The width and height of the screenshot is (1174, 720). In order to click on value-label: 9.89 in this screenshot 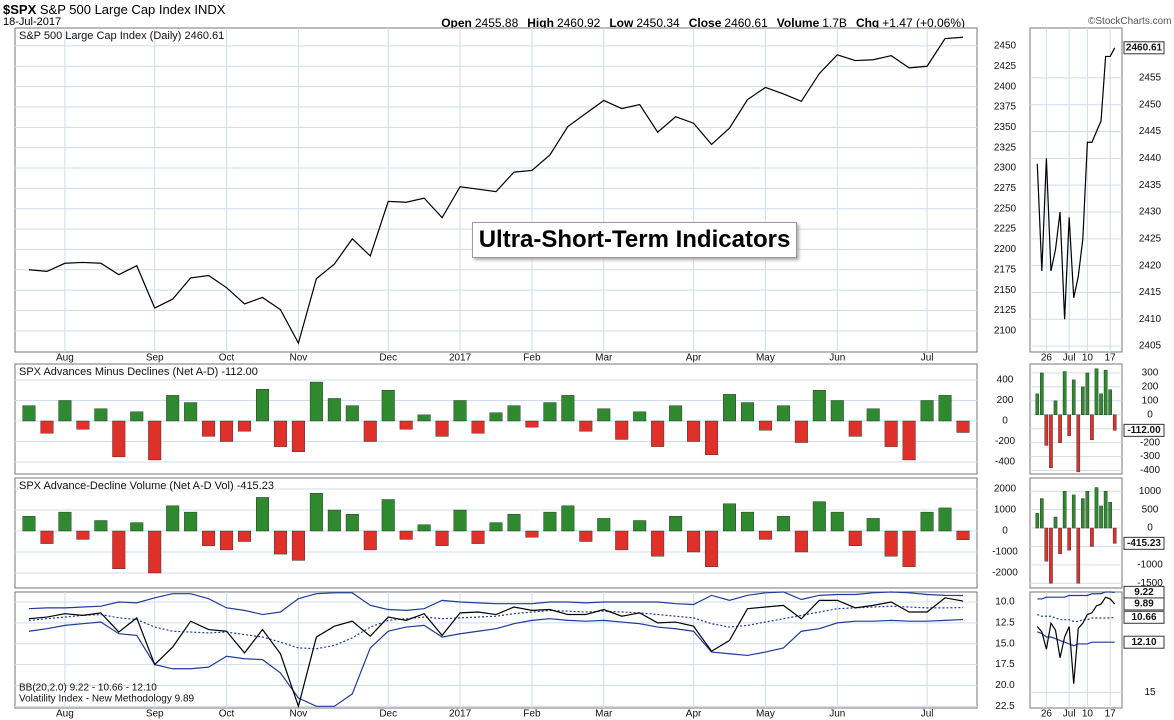, I will do `click(1144, 604)`.